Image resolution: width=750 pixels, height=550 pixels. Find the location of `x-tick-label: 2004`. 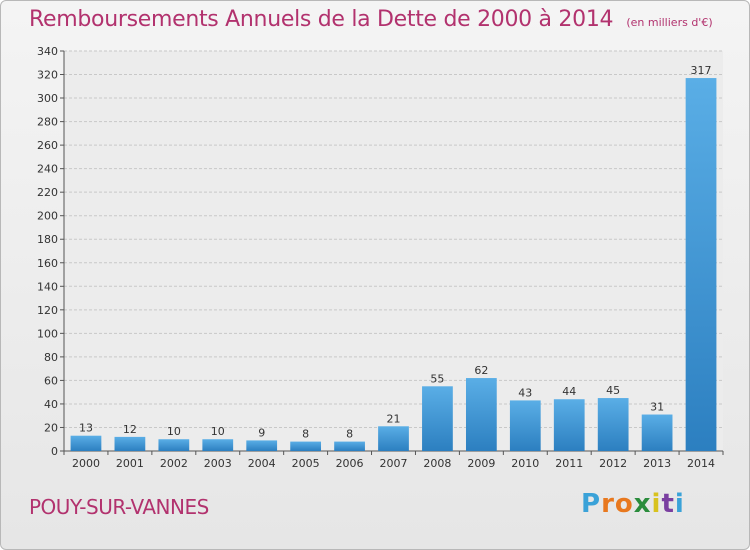

x-tick-label: 2004 is located at coordinates (262, 463).